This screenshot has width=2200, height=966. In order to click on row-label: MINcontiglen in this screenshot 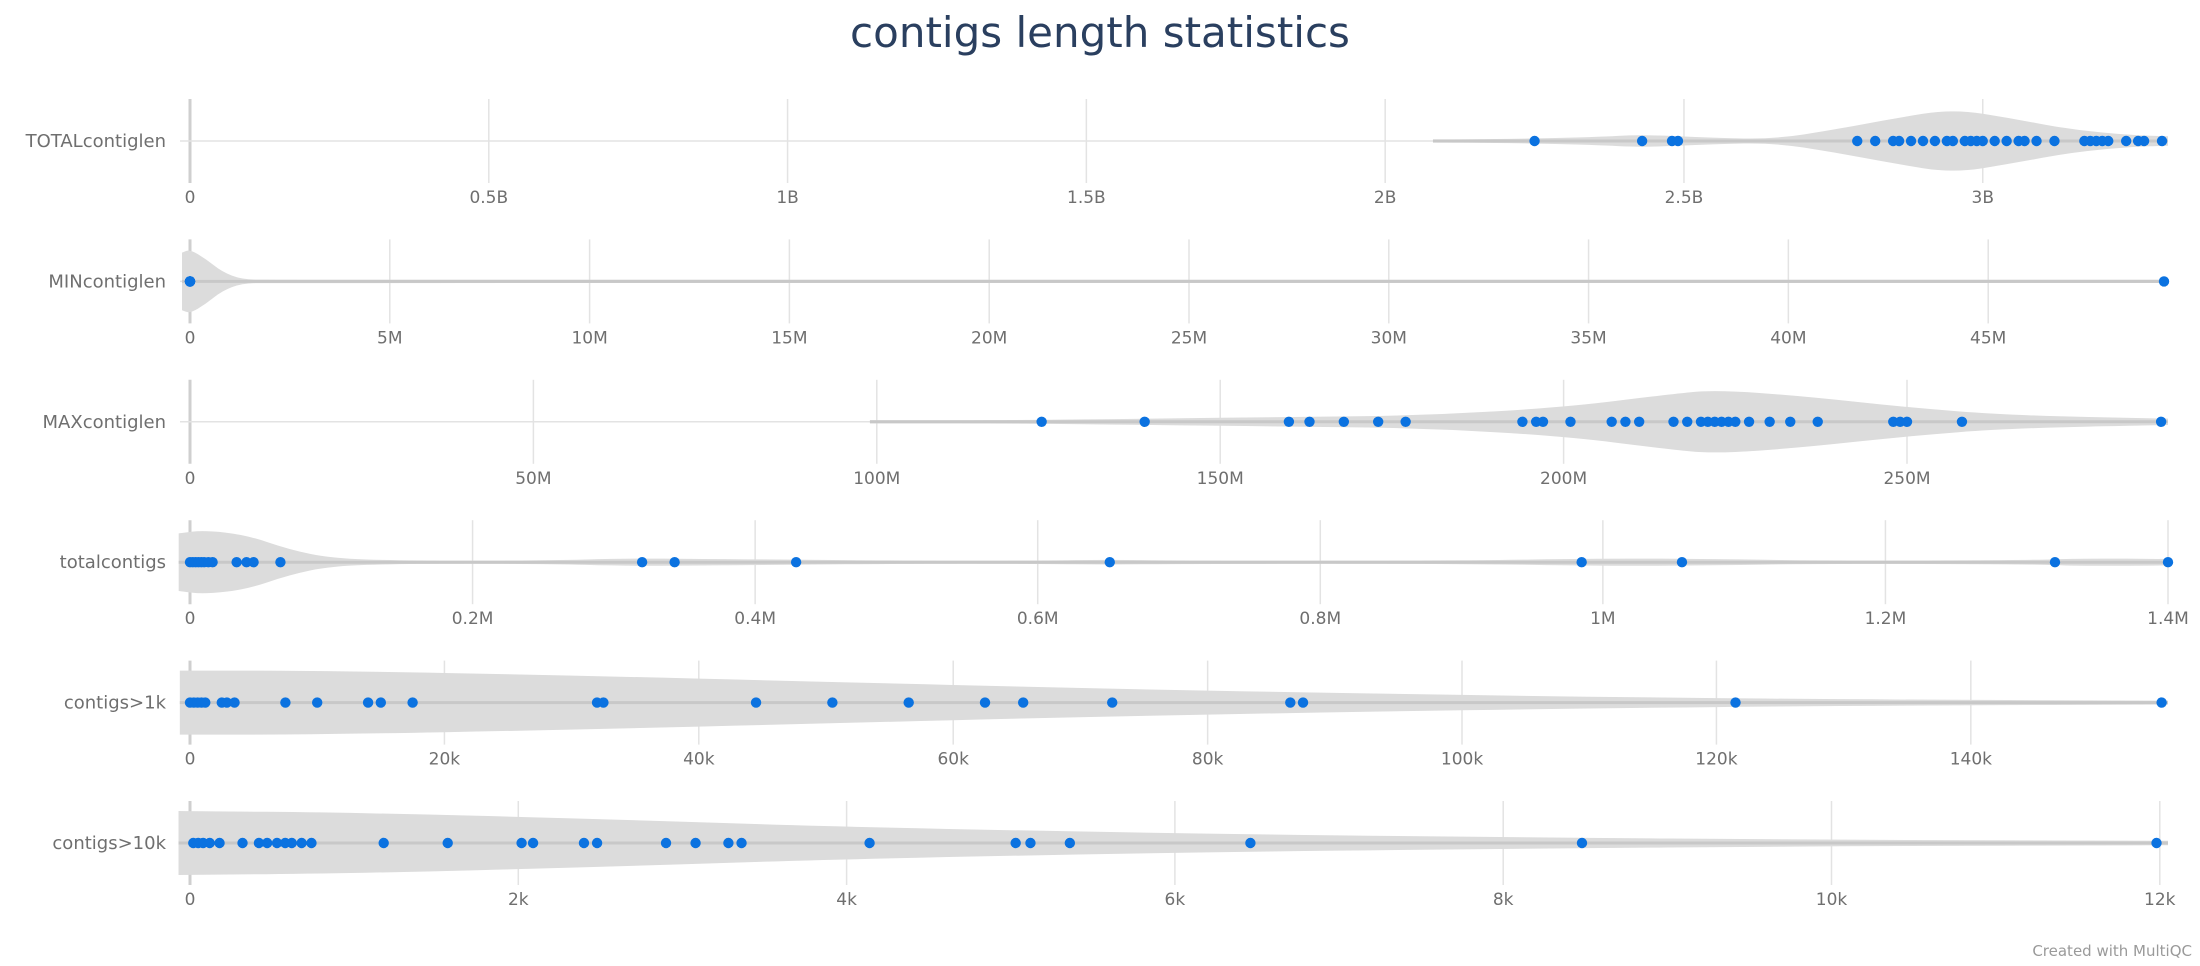, I will do `click(107, 281)`.